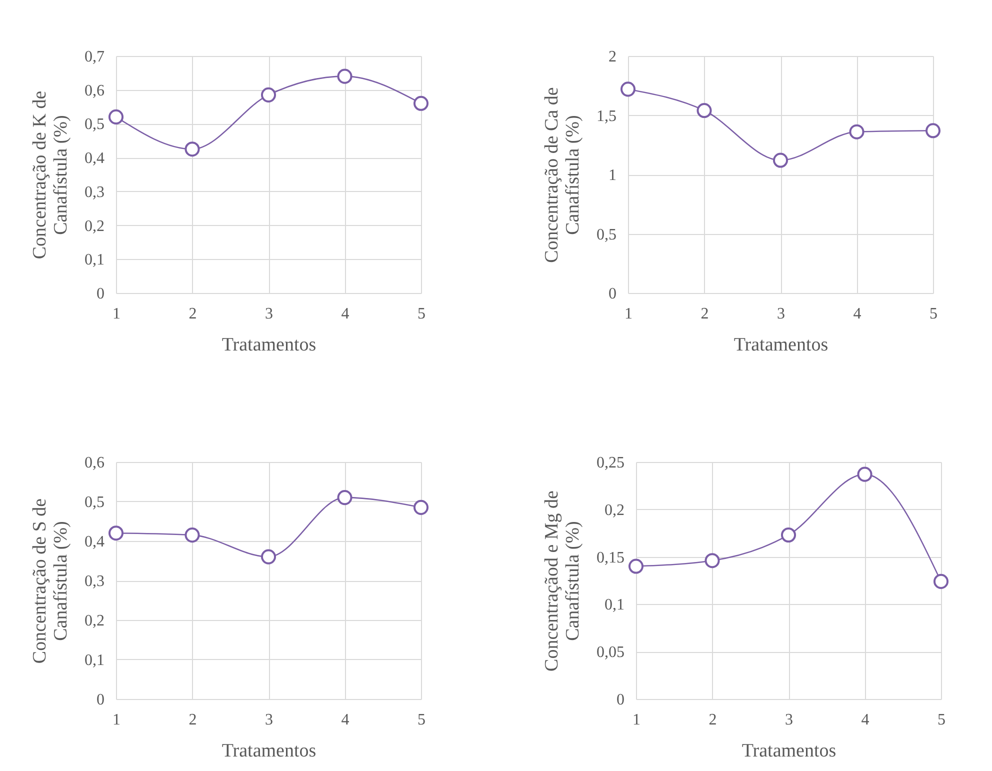 This screenshot has width=992, height=771. Describe the element at coordinates (51, 581) in the screenshot. I see `y-axis-title: Concentração de S de Canafístula (%)` at that location.